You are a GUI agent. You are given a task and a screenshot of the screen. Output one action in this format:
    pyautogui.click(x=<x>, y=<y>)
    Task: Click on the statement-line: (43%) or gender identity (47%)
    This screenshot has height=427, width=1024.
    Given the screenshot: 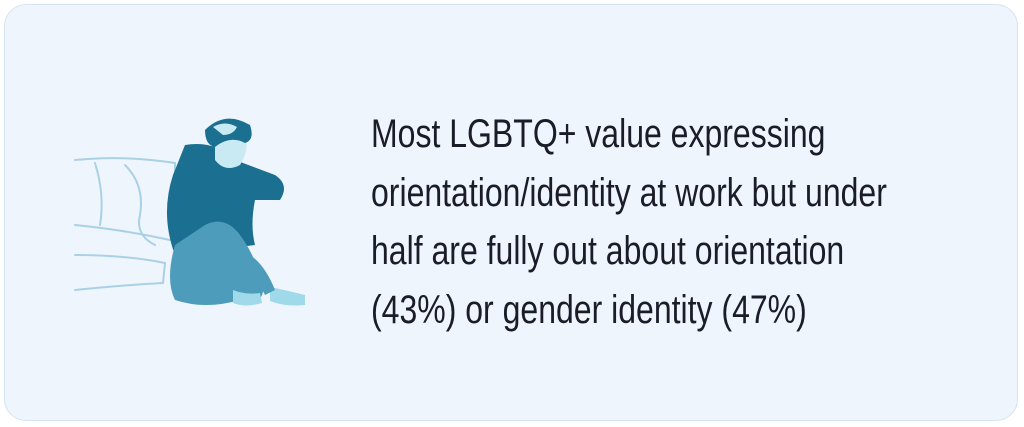 What is the action you would take?
    pyautogui.click(x=589, y=309)
    